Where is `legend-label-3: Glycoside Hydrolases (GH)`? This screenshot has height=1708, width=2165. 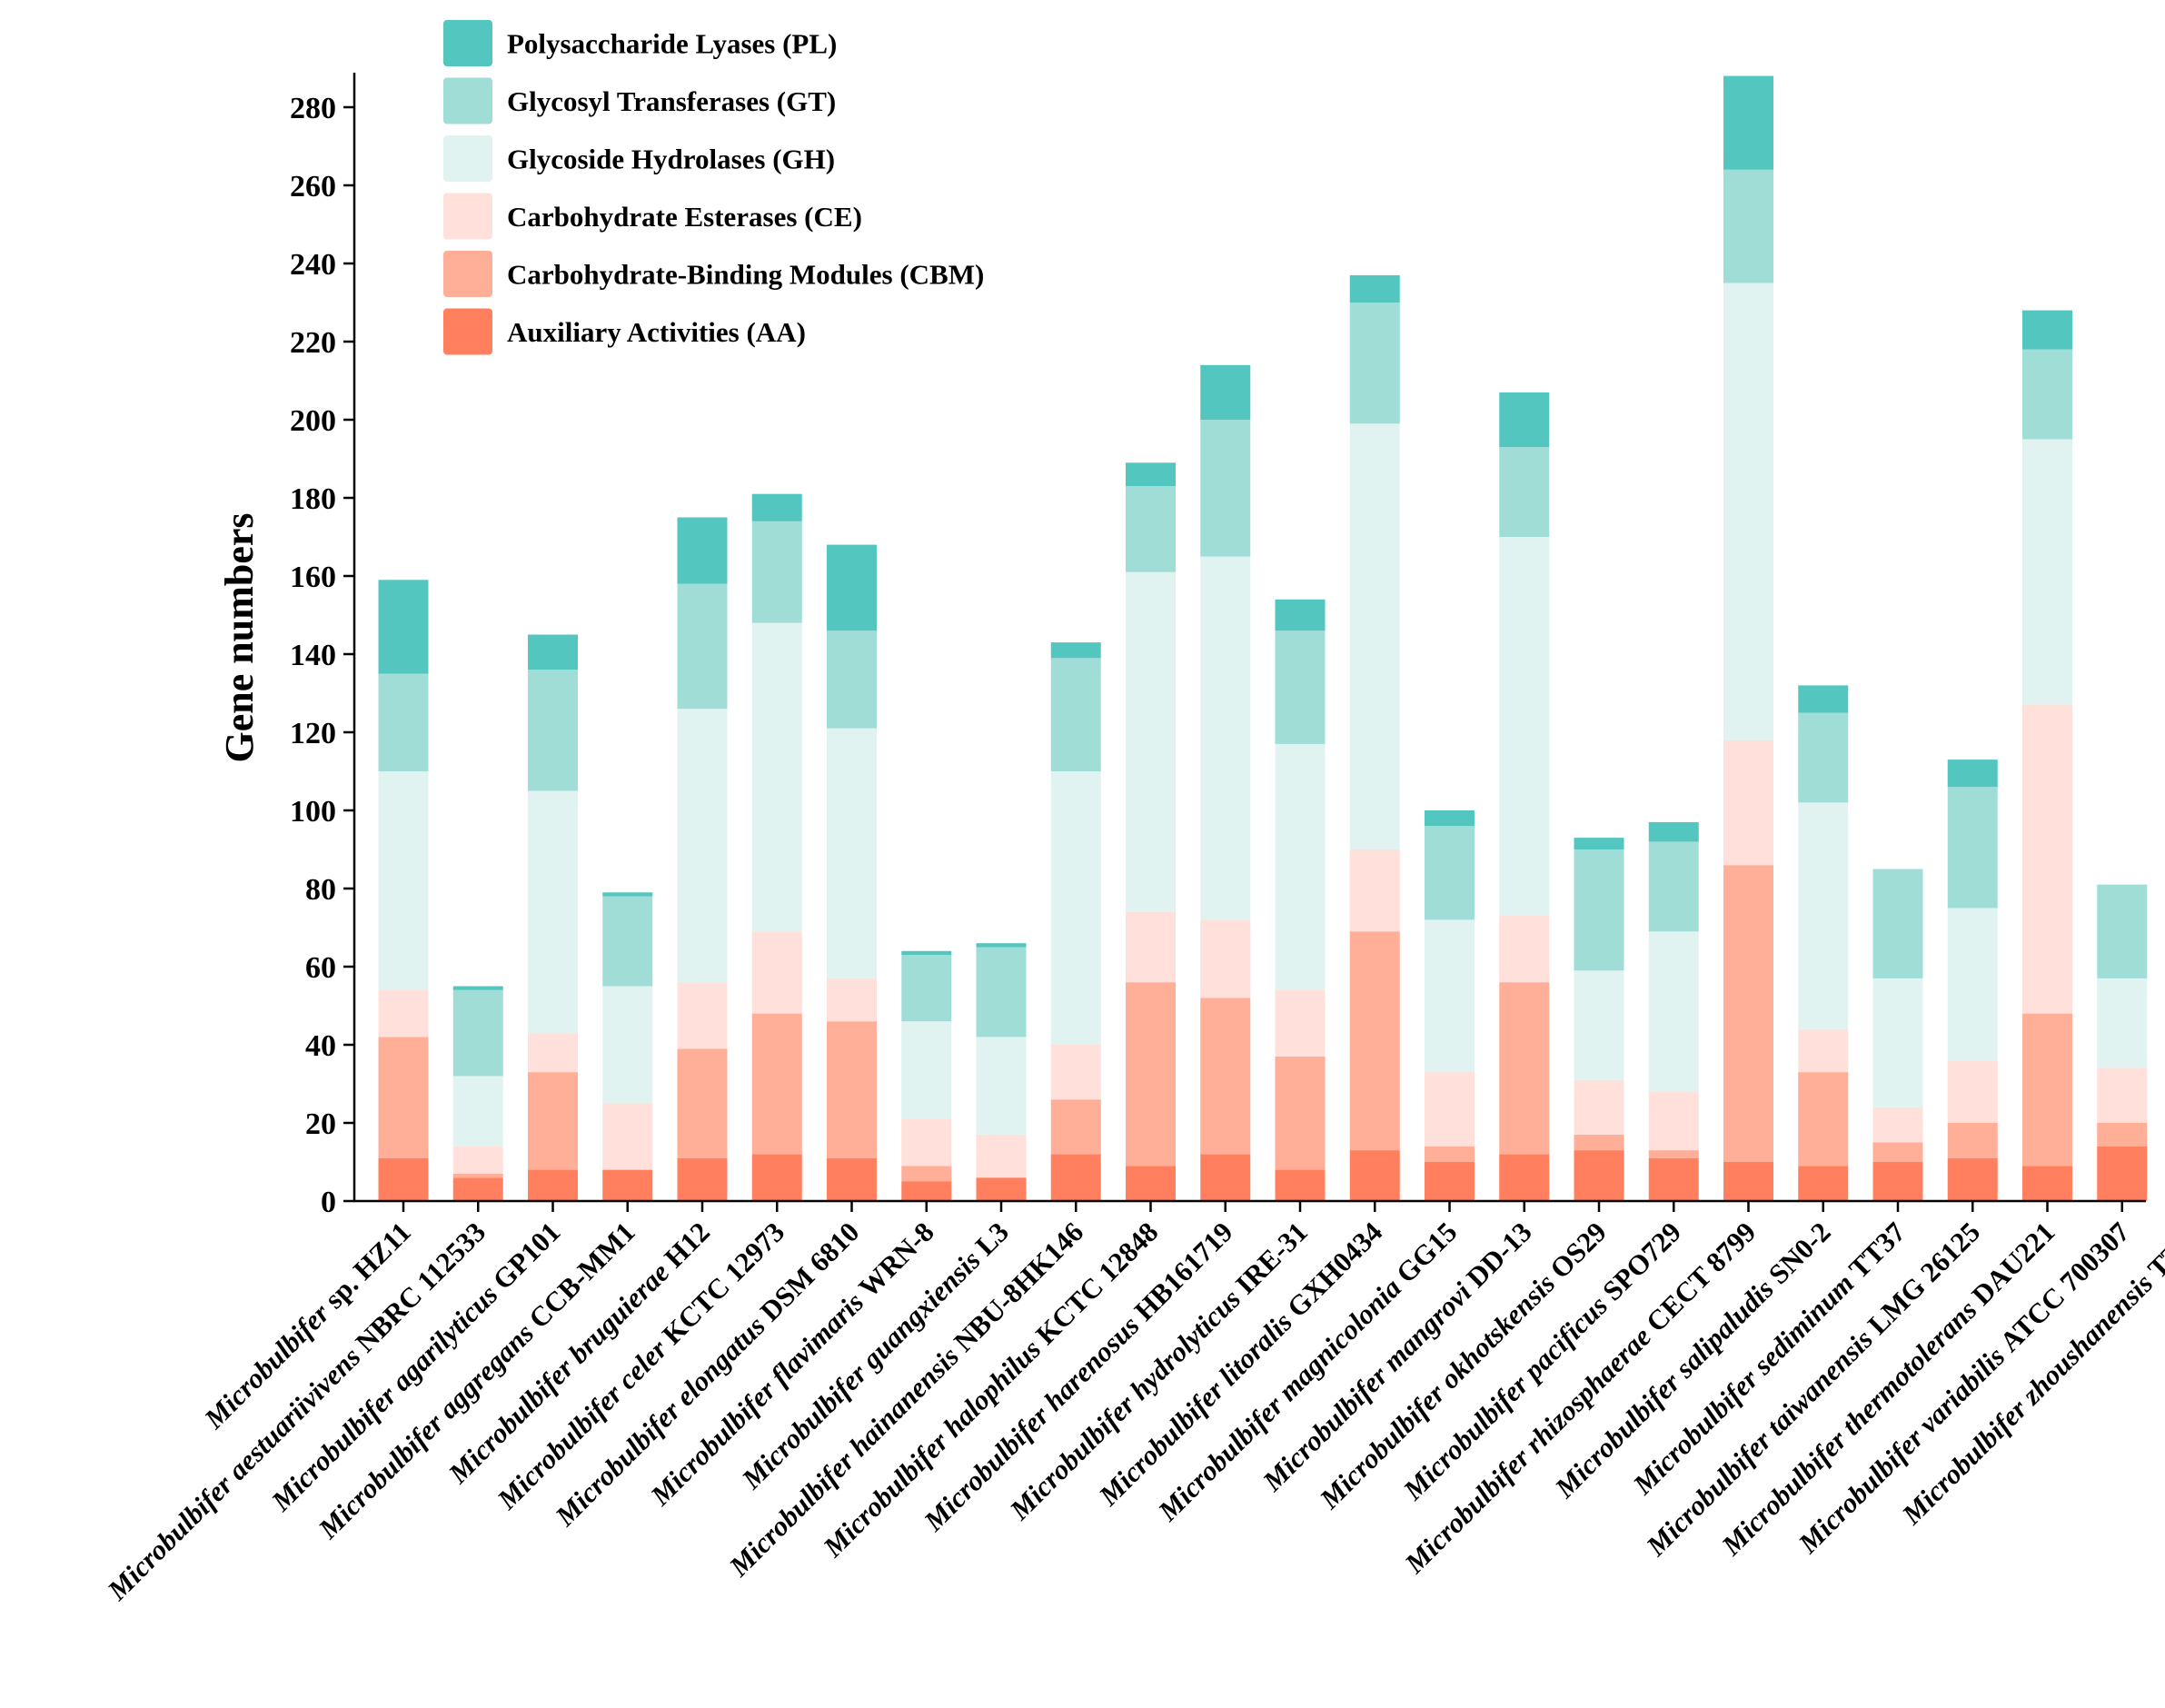 legend-label-3: Glycoside Hydrolases (GH) is located at coordinates (671, 159).